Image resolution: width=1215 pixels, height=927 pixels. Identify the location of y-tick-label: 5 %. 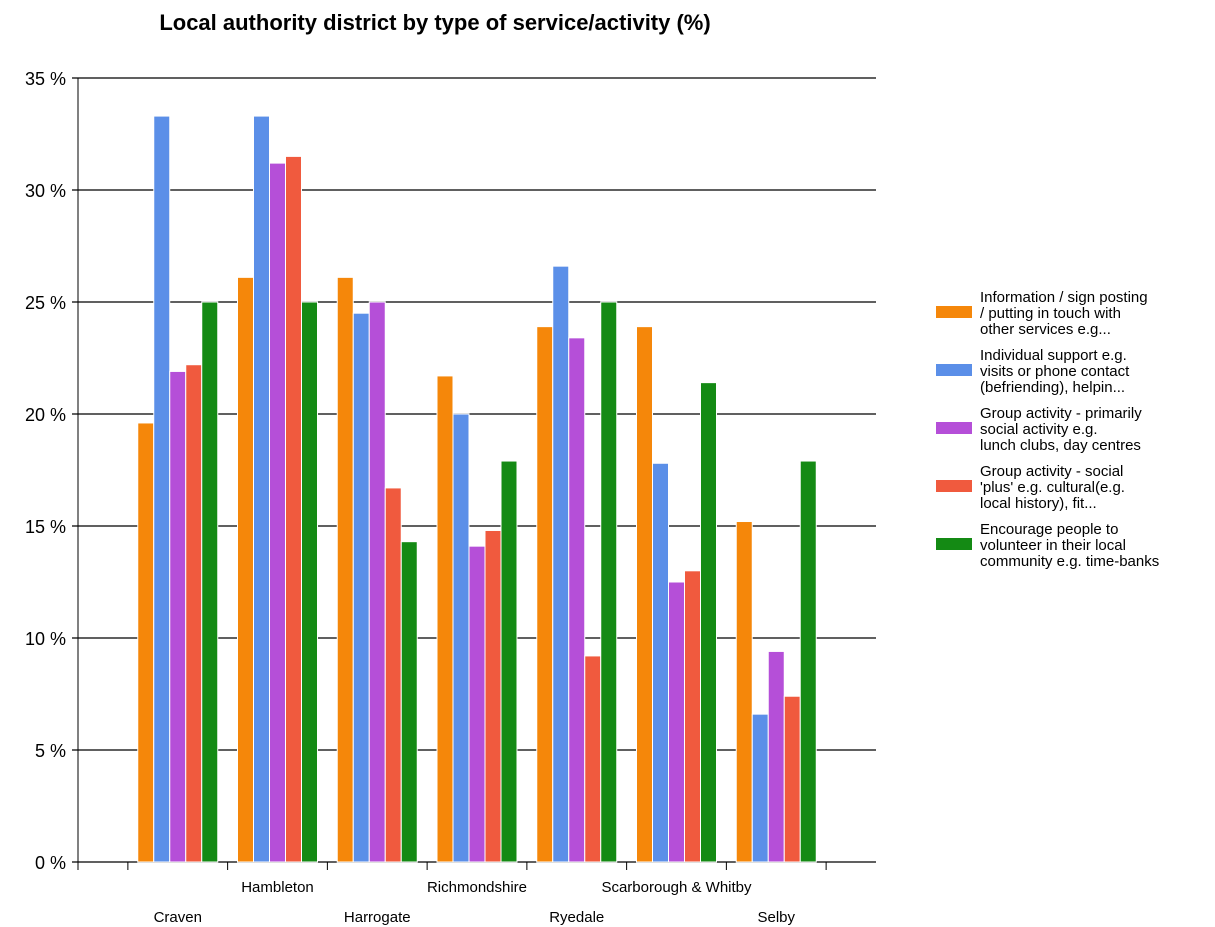
(50, 751).